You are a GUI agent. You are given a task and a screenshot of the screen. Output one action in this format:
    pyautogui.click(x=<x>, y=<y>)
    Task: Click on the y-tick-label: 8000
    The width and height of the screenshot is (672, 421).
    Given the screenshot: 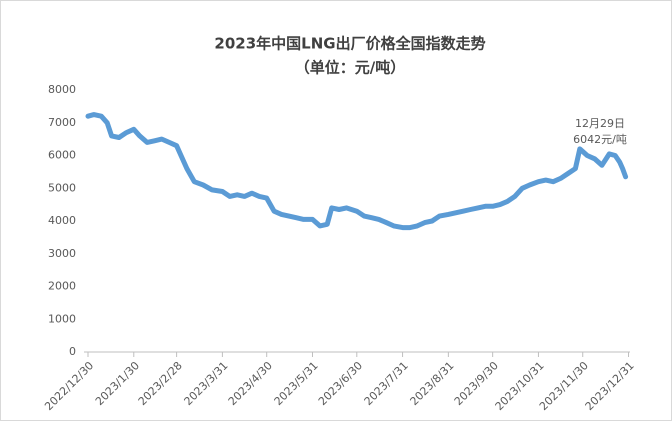 What is the action you would take?
    pyautogui.click(x=62, y=89)
    